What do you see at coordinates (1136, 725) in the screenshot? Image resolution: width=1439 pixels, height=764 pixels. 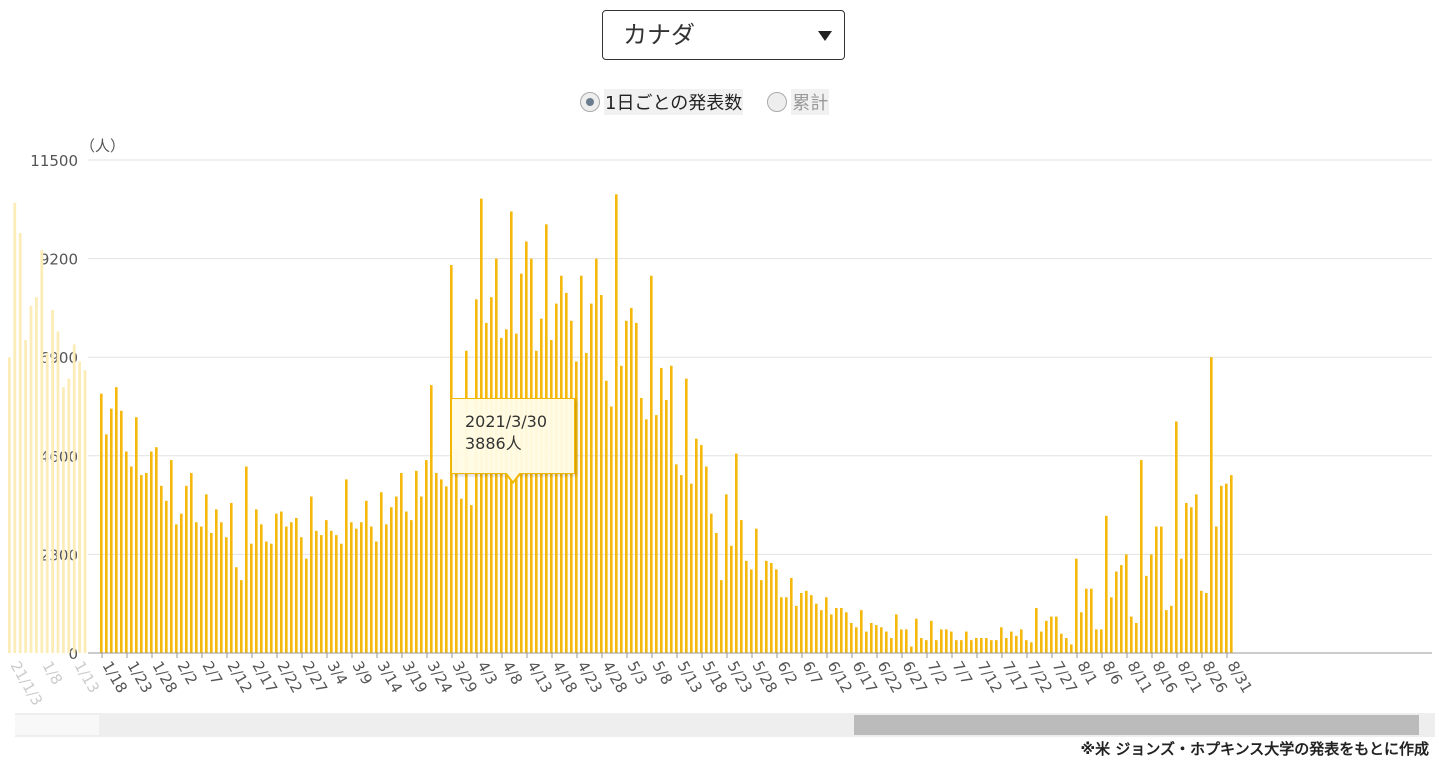 I see `scrollbar-thumb` at bounding box center [1136, 725].